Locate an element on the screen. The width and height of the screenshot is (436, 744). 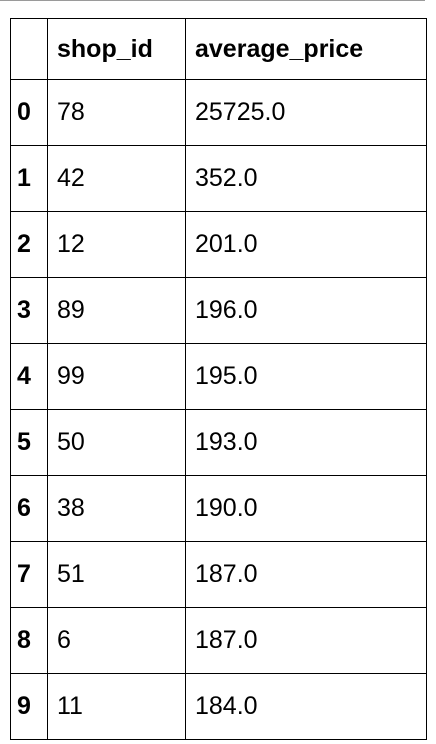
average-price-cell: 195.0 is located at coordinates (306, 376).